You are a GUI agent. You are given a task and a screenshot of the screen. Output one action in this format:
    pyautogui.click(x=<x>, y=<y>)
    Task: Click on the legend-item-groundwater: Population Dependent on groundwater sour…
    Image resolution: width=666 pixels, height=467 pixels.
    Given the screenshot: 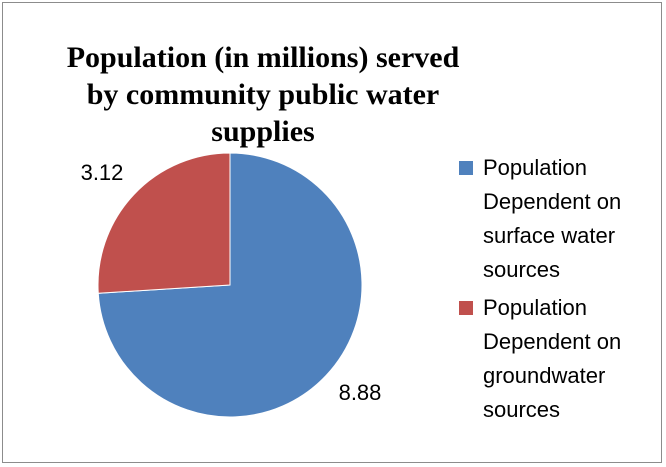 What is the action you would take?
    pyautogui.click(x=559, y=359)
    